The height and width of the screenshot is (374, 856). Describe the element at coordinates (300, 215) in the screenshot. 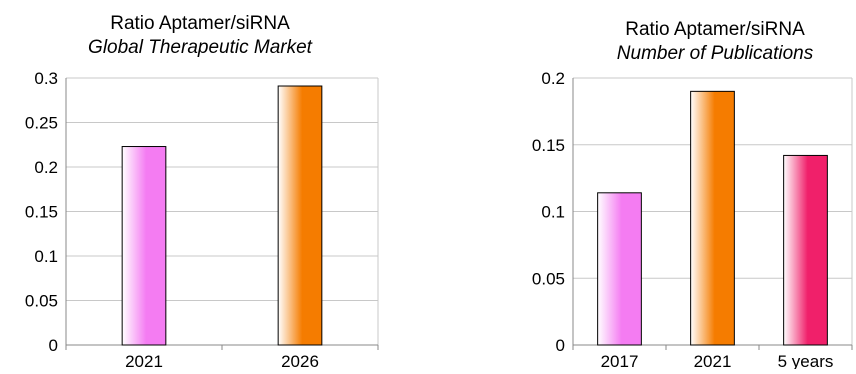

I see `bar-2026` at that location.